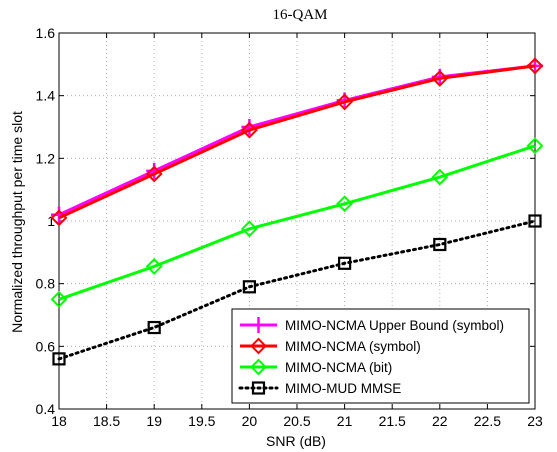 The image size is (557, 452). Describe the element at coordinates (154, 421) in the screenshot. I see `x-tick-label: 19` at that location.